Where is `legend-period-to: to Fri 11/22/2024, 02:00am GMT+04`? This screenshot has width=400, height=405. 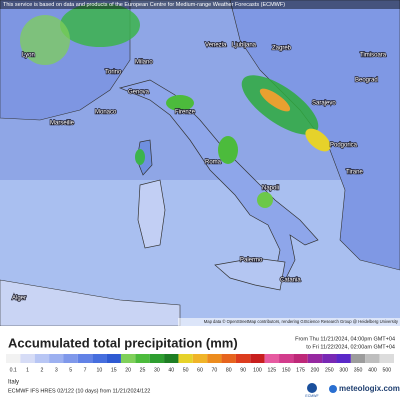 legend-period-to: to Fri 11/22/2024, 02:00am GMT+04 is located at coordinates (350, 347).